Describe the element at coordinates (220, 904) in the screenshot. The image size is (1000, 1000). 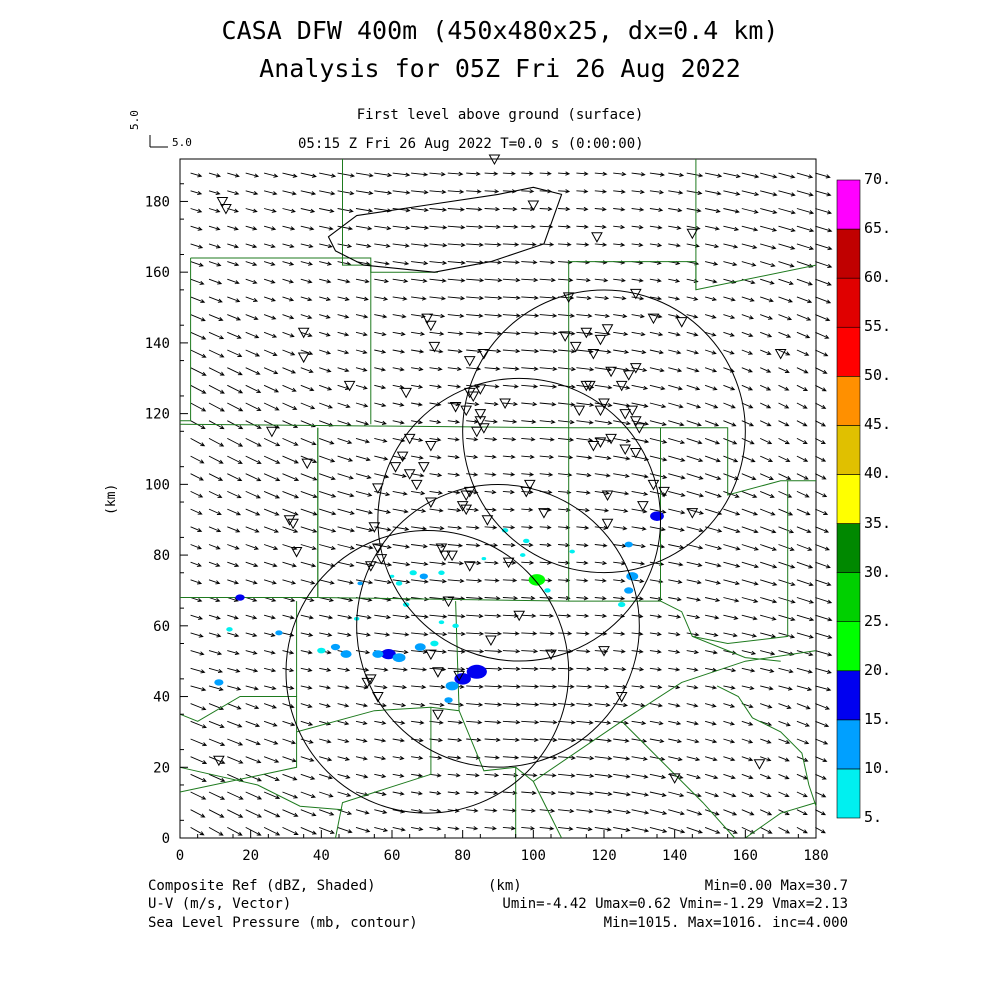
I see `footer-left-2: U-V (m/s, Vector)` at that location.